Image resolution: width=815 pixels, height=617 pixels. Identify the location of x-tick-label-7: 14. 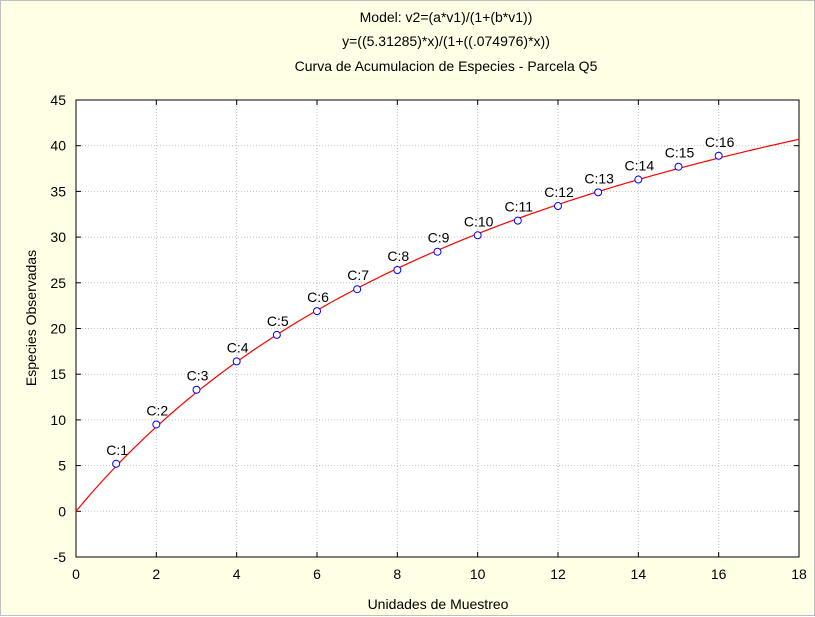
(639, 574).